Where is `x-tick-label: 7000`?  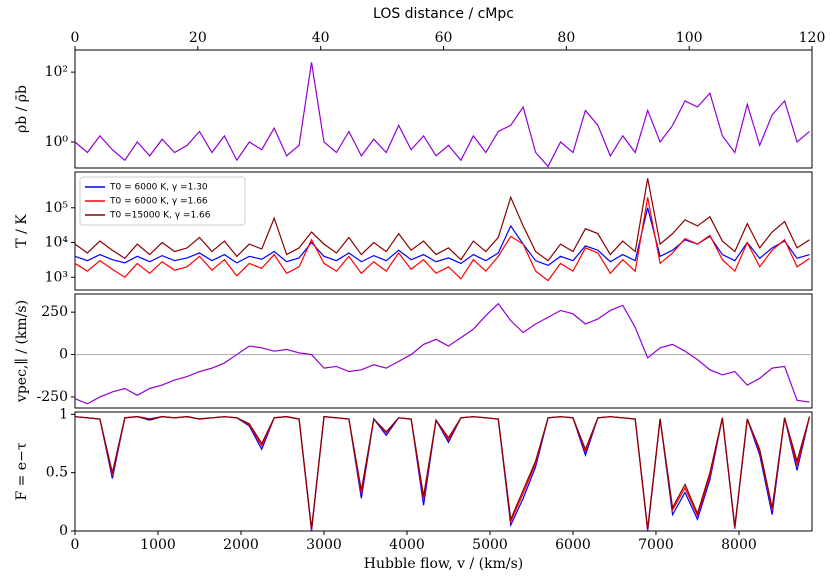
x-tick-label: 7000 is located at coordinates (656, 545).